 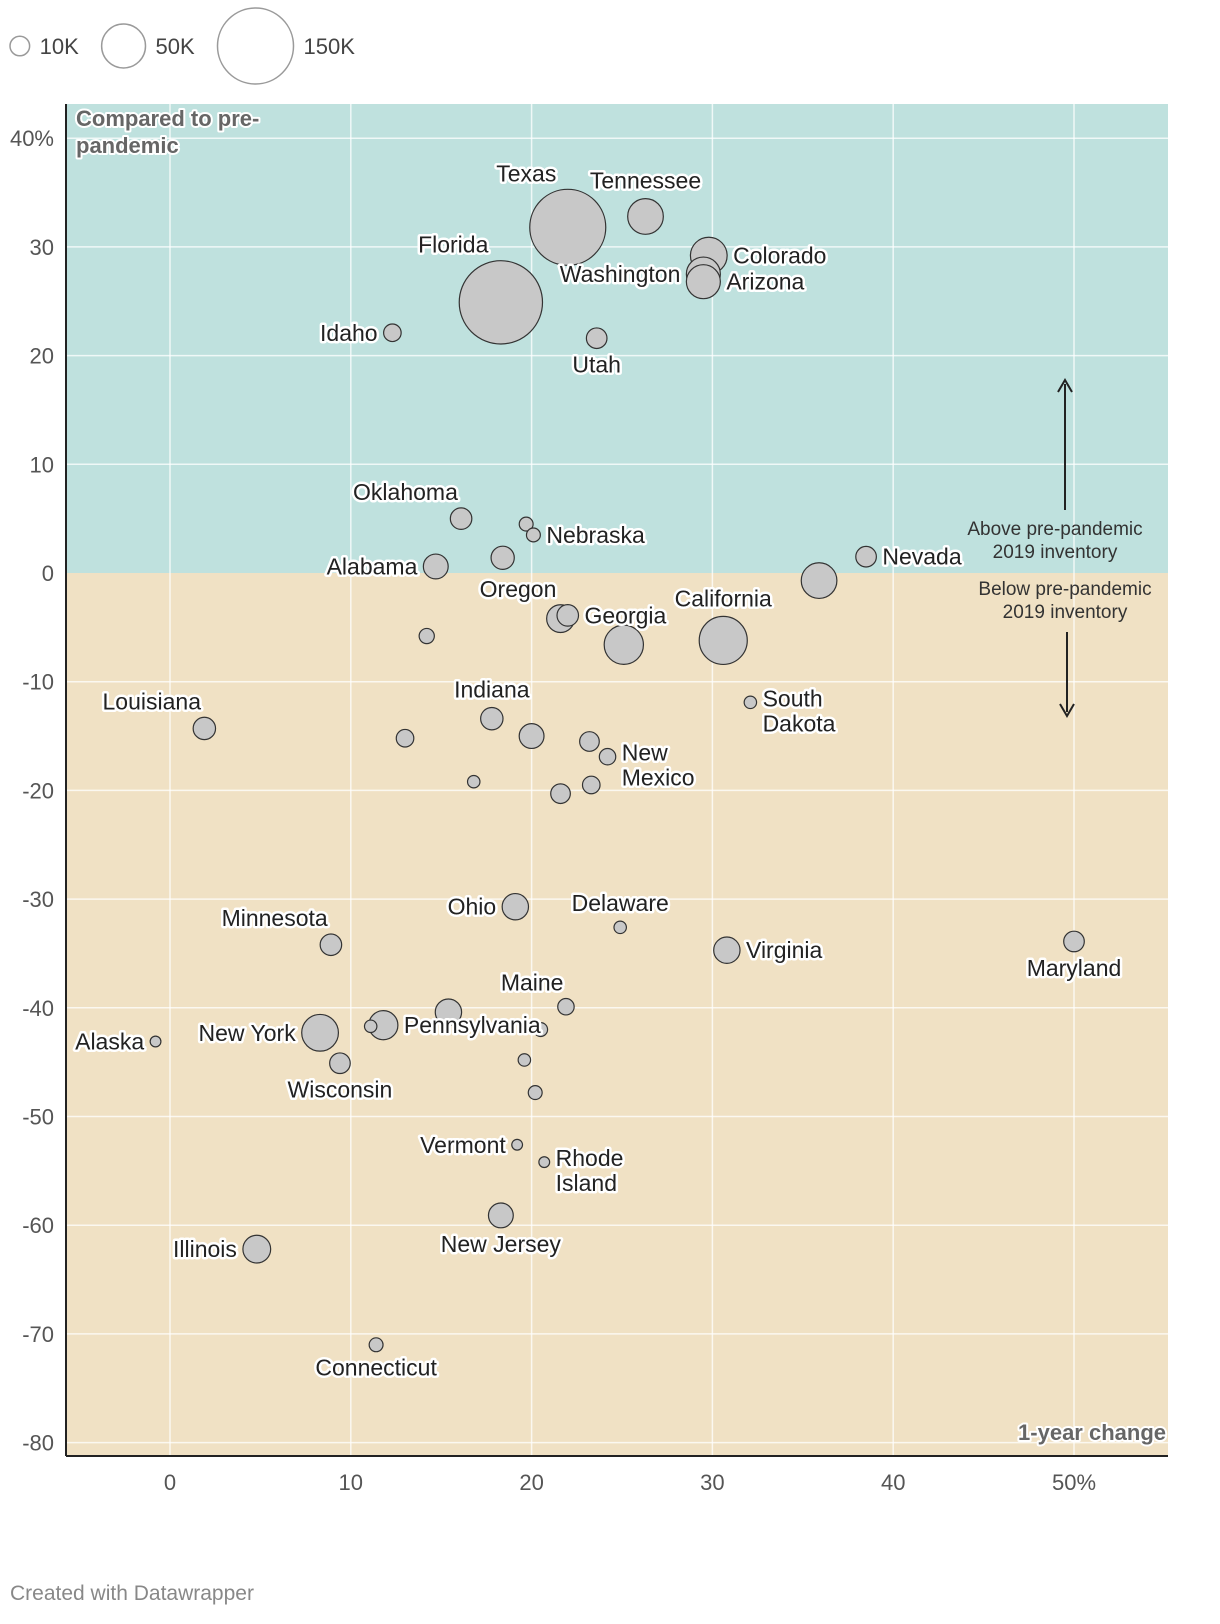 I want to click on bubble-label: Virginia, so click(x=784, y=950).